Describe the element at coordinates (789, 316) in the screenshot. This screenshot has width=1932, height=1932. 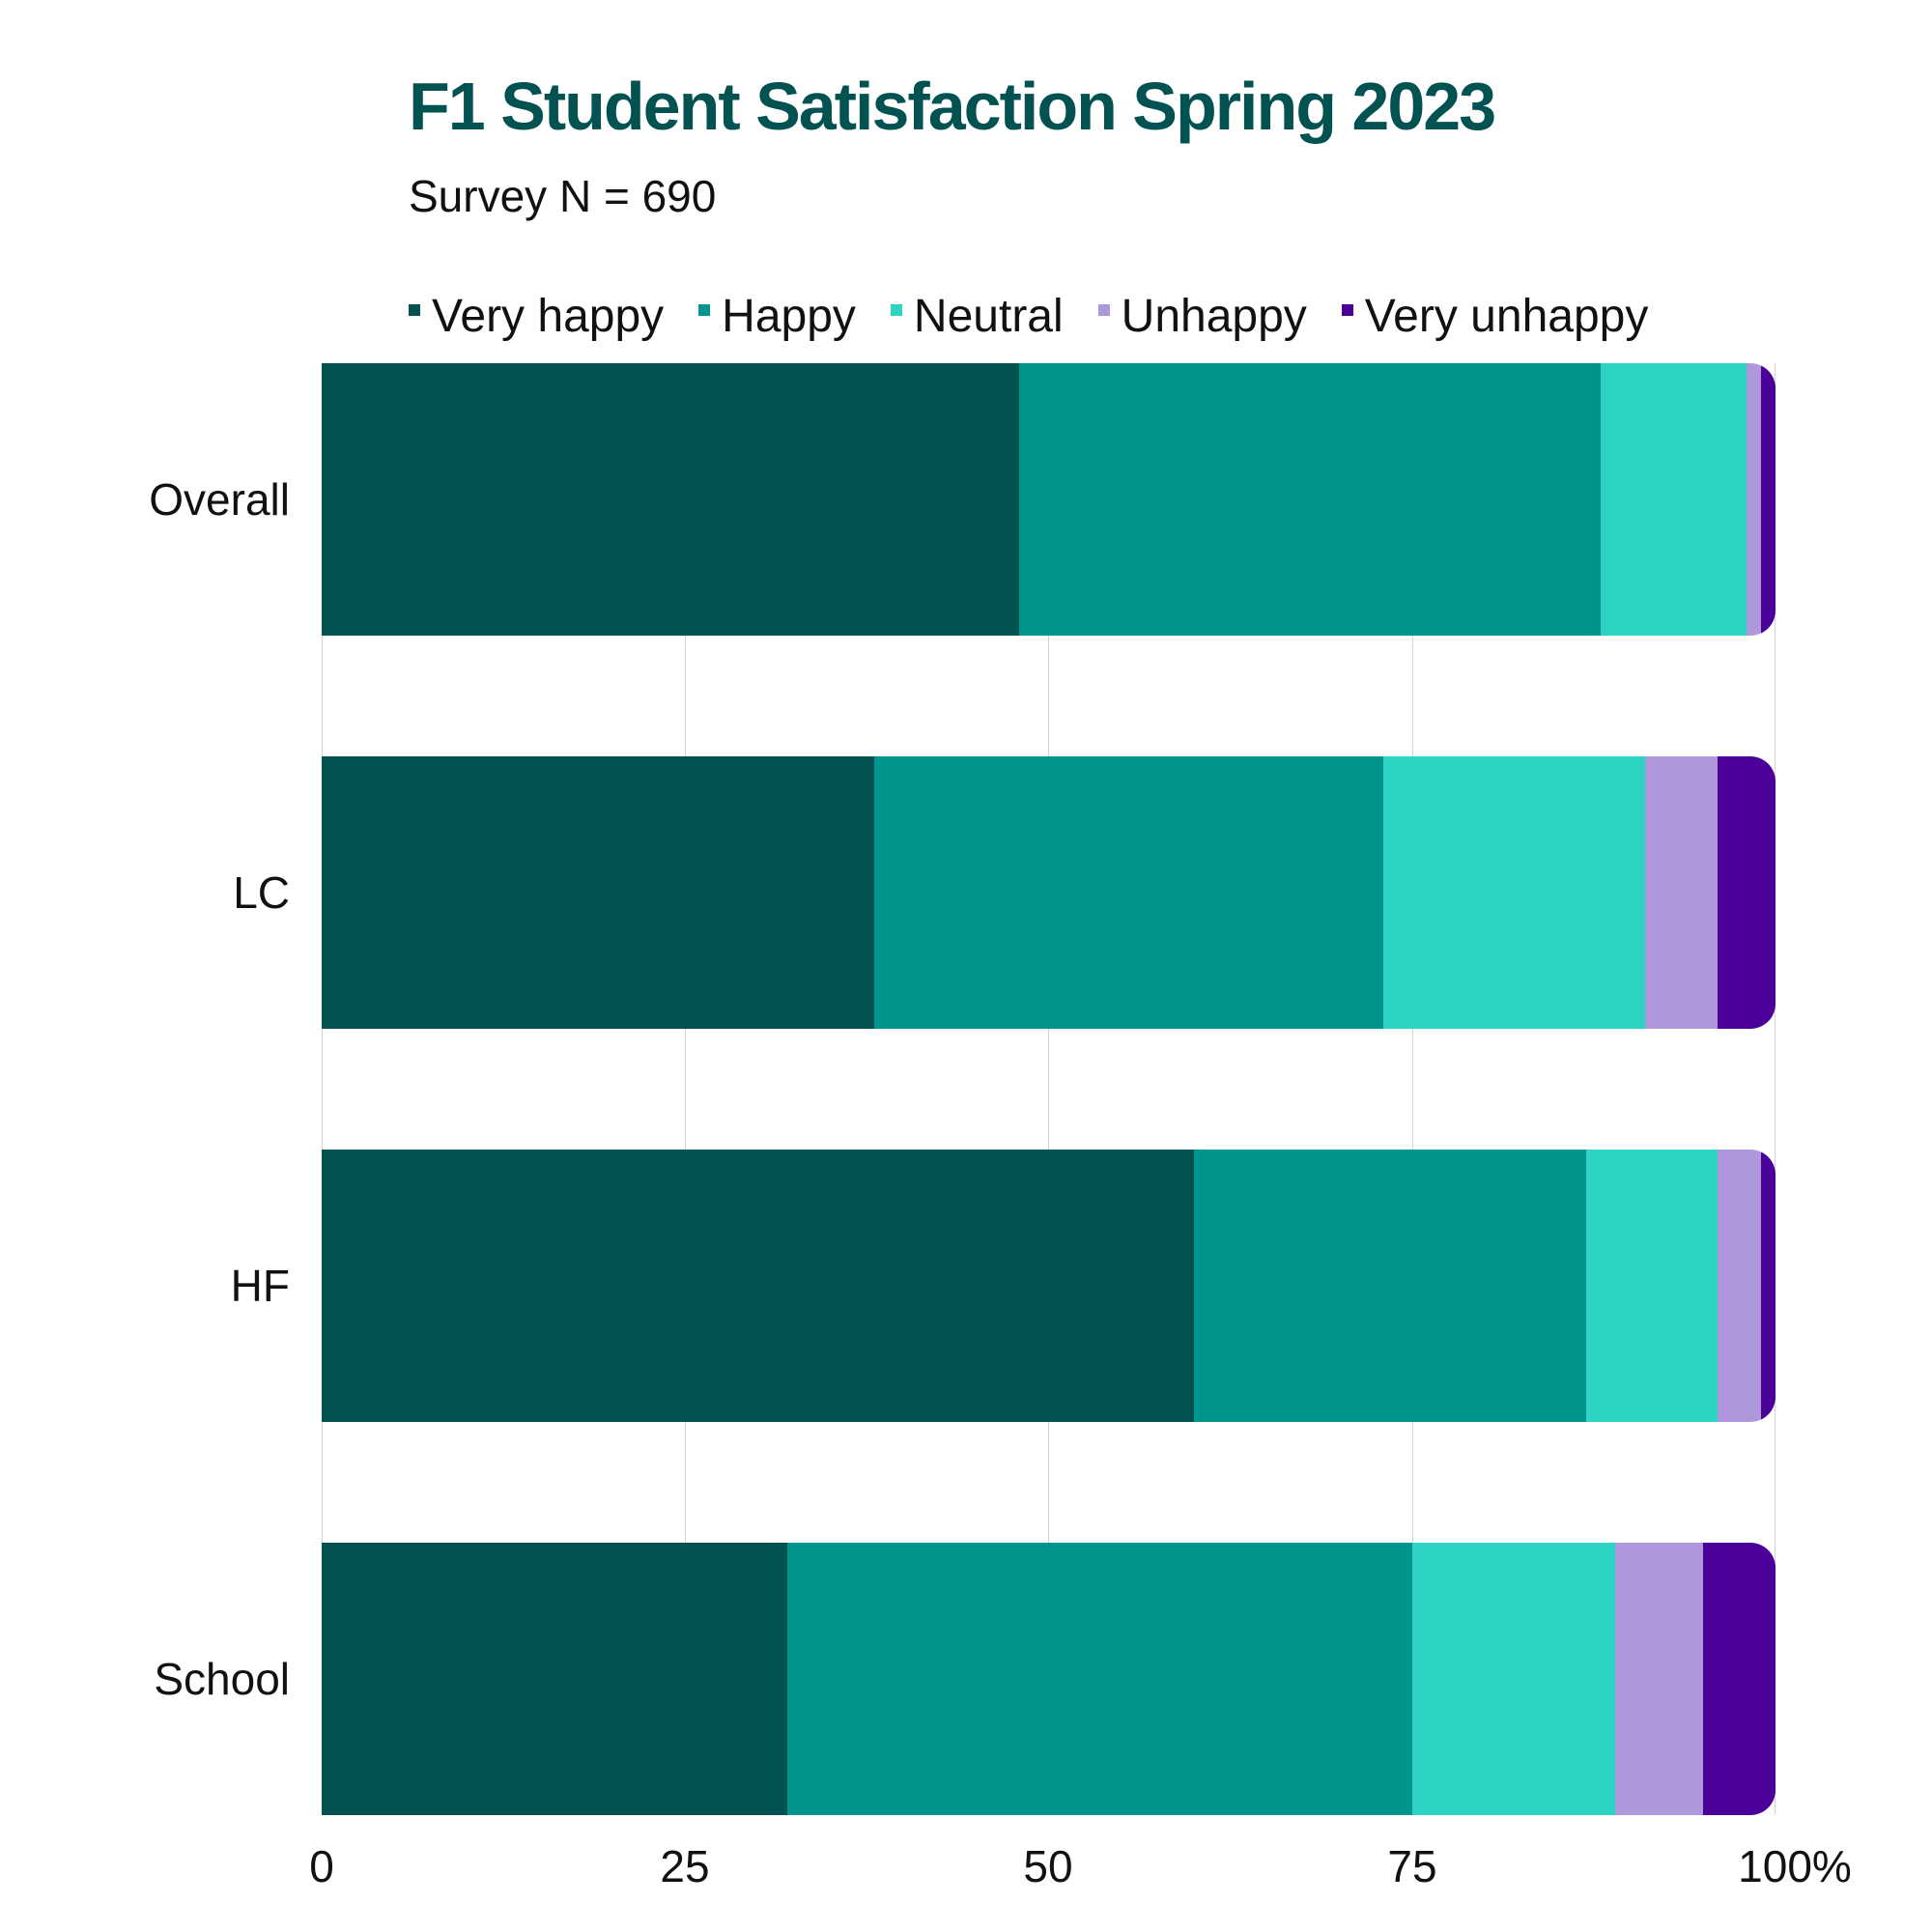
I see `legend-label: Happy` at that location.